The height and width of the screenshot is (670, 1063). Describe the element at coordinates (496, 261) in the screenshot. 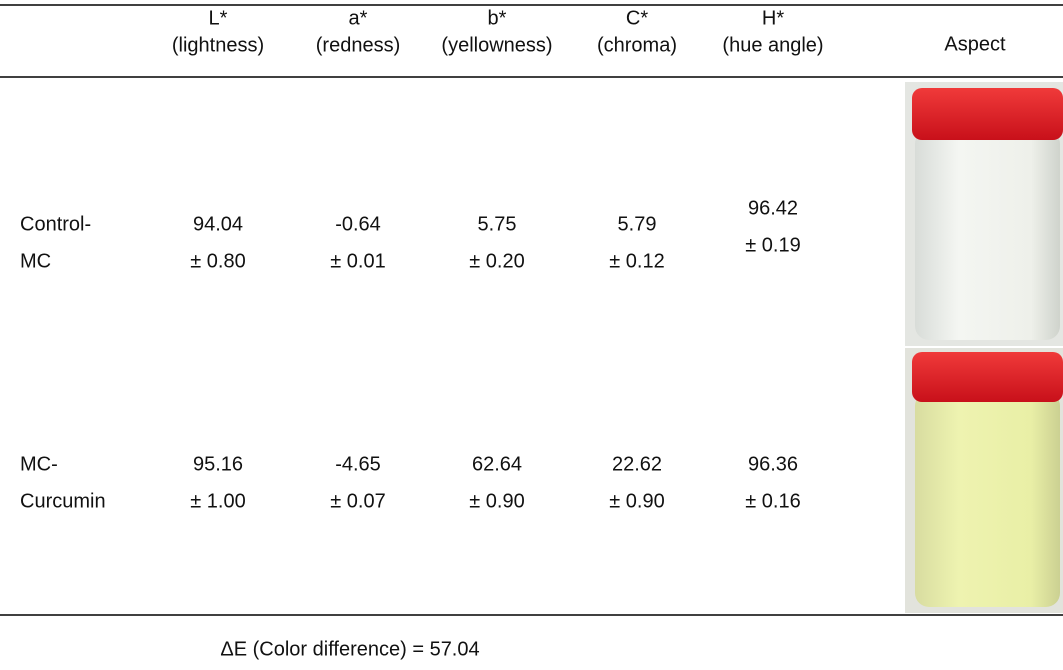

I see `cell-deviation: ± 0.20` at that location.